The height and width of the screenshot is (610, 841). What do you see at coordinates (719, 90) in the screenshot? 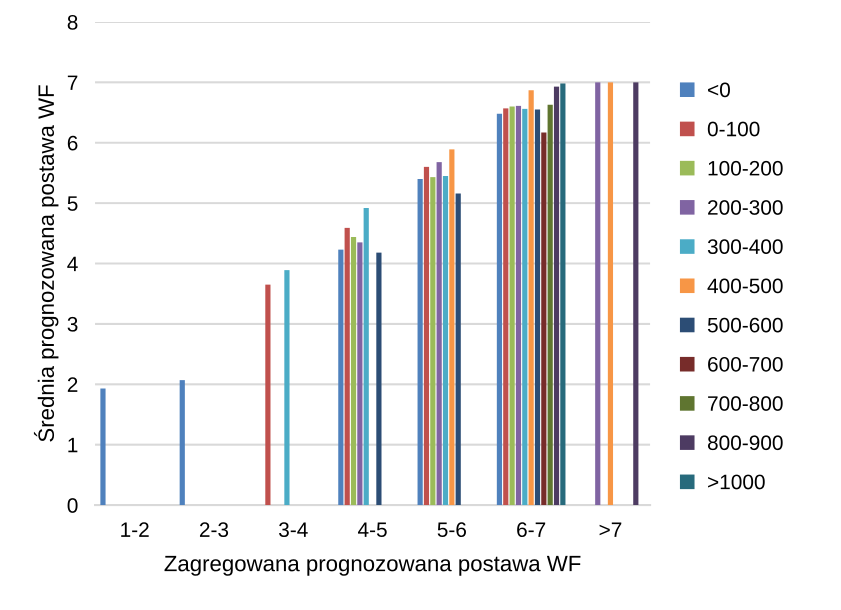
I see `legend-label: <0` at bounding box center [719, 90].